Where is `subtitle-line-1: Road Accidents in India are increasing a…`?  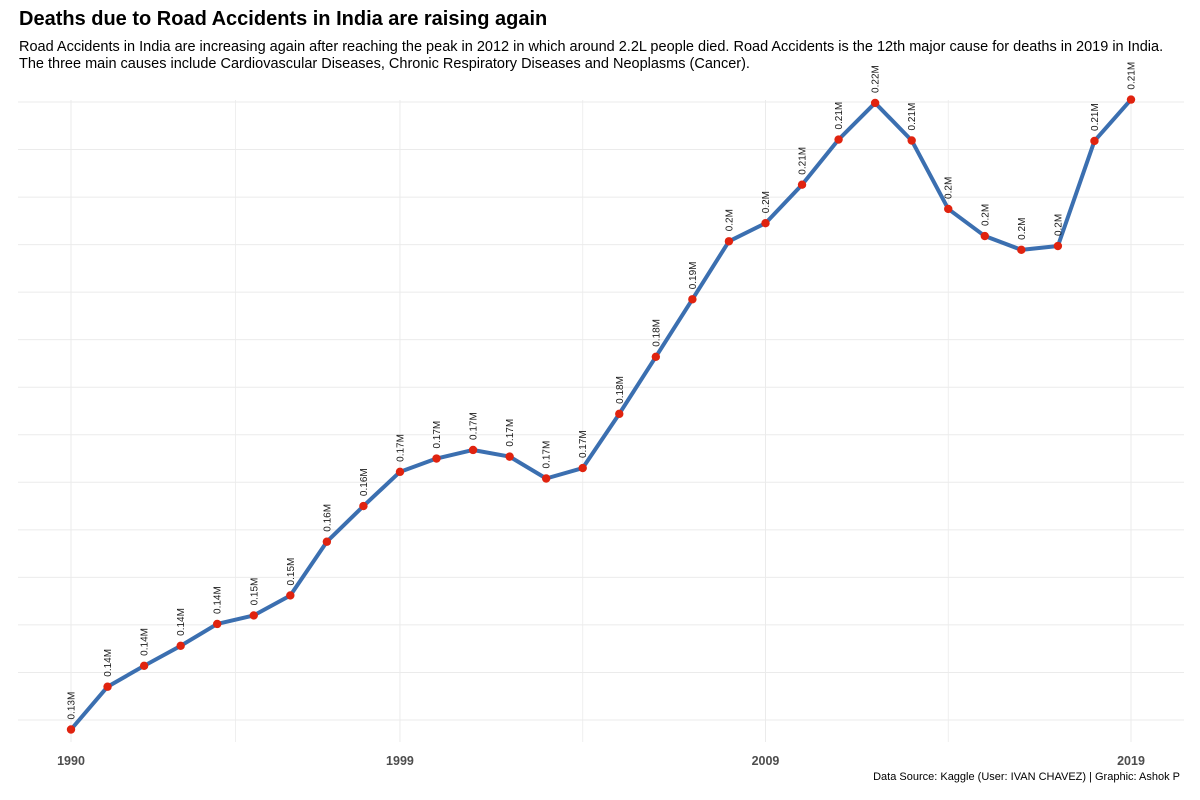
subtitle-line-1: Road Accidents in India are increasing a… is located at coordinates (591, 47).